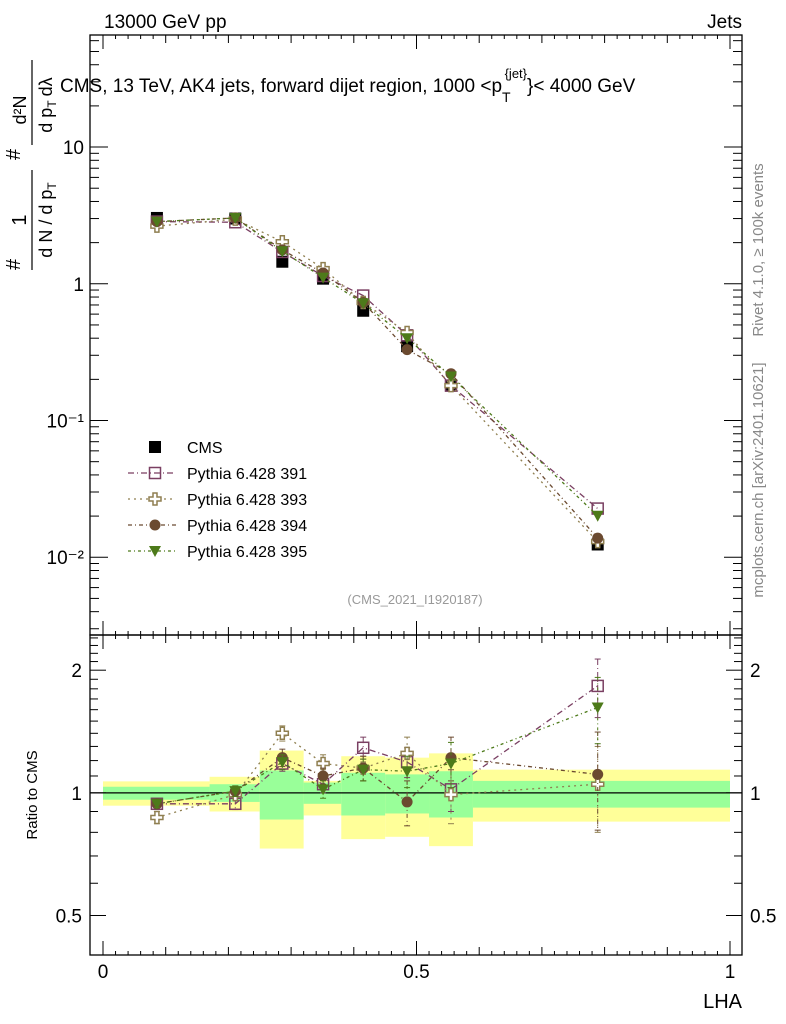 This screenshot has height=1024, width=786. Describe the element at coordinates (69, 917) in the screenshot. I see `y-tick-label: 0.5` at that location.